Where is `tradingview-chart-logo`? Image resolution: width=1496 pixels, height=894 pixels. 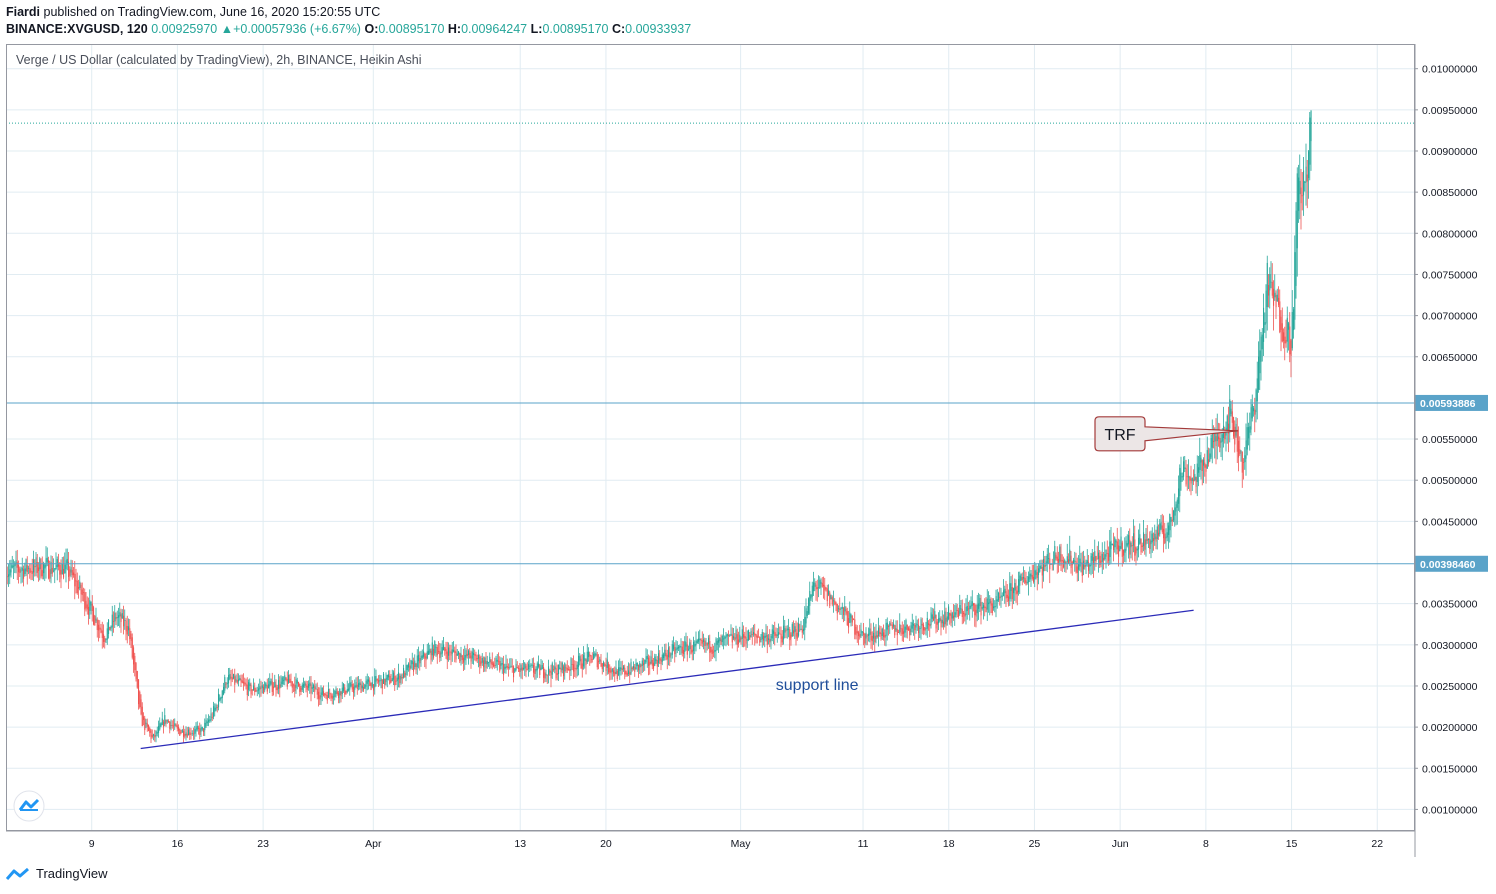
tradingview-chart-logo is located at coordinates (29, 806).